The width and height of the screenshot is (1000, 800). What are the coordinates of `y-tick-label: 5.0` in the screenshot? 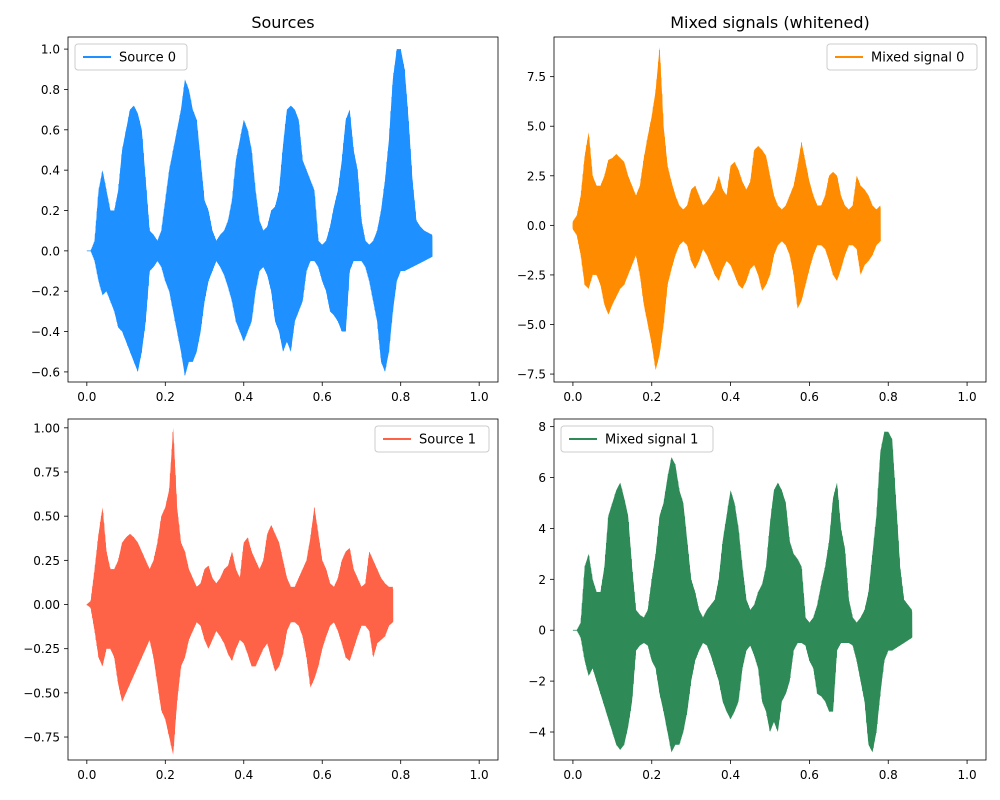 It's located at (536, 127).